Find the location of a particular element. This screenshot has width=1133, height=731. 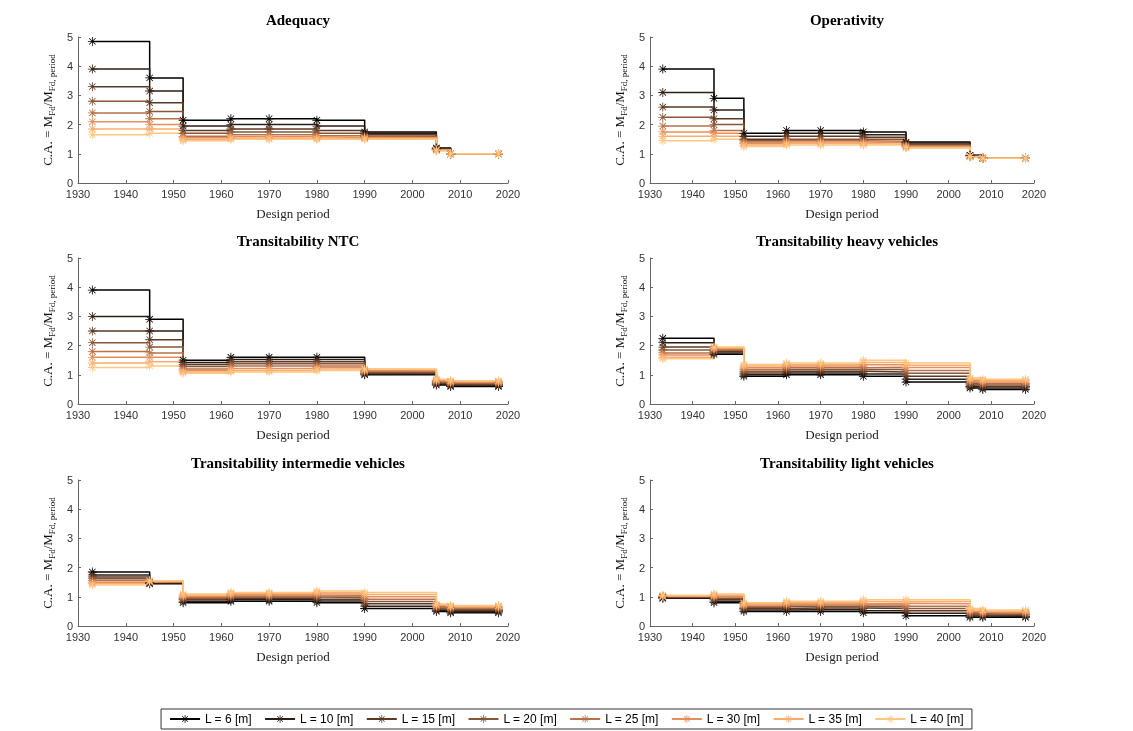

chart-title: Transitability intermedie vehicles is located at coordinates (298, 462).